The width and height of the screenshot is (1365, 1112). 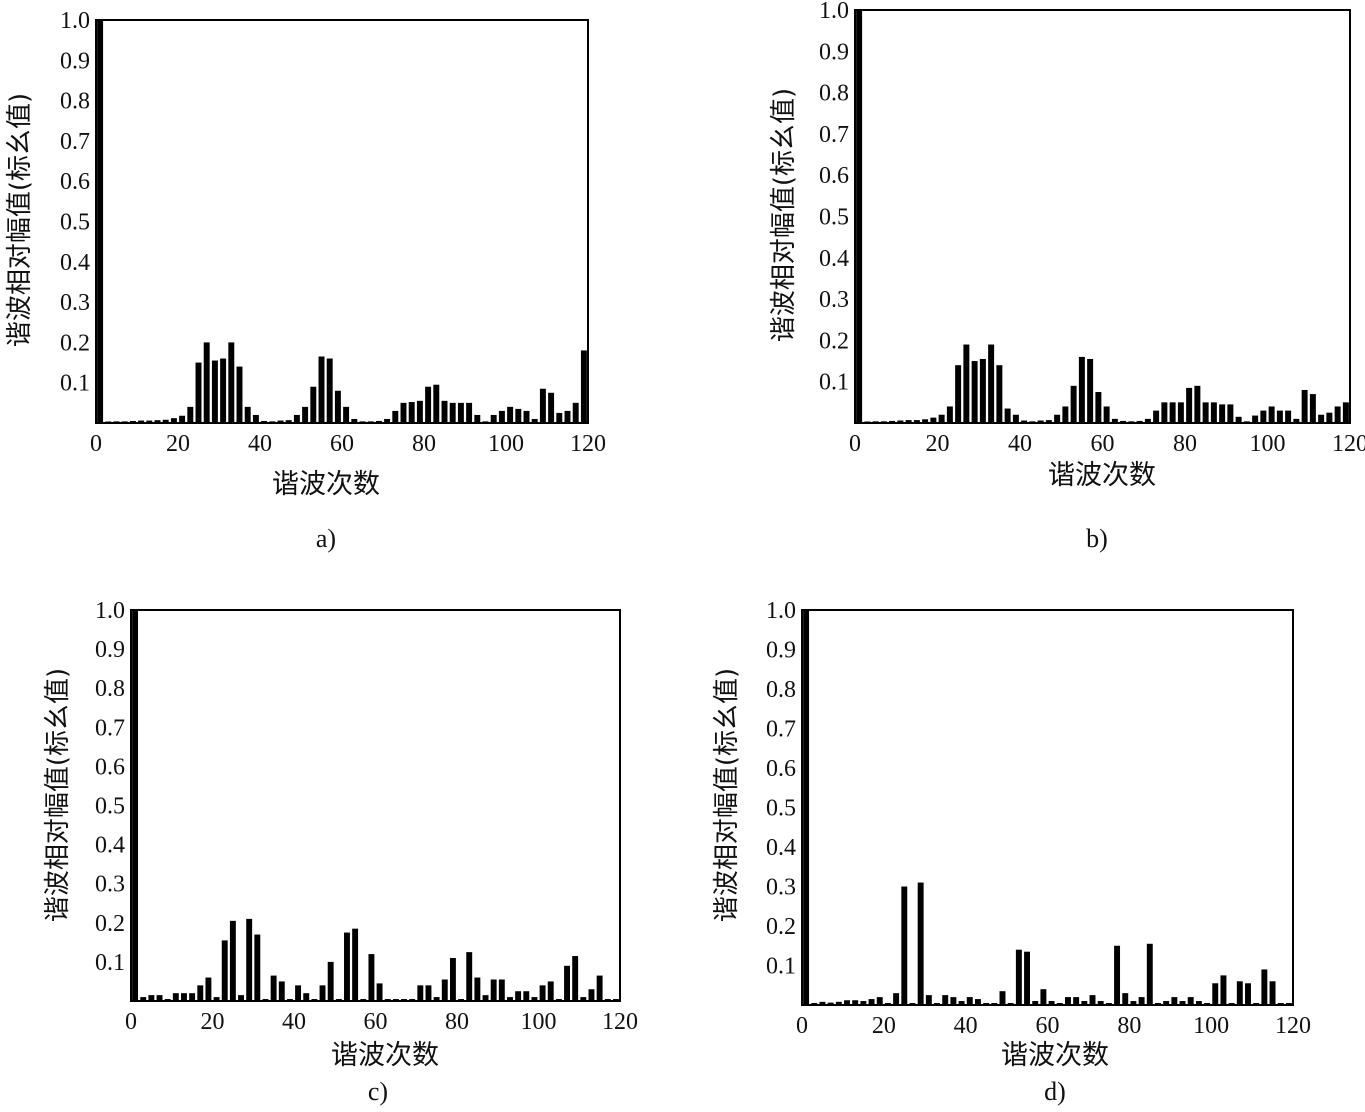 I want to click on y-tick-label: 0.7, so click(x=834, y=135).